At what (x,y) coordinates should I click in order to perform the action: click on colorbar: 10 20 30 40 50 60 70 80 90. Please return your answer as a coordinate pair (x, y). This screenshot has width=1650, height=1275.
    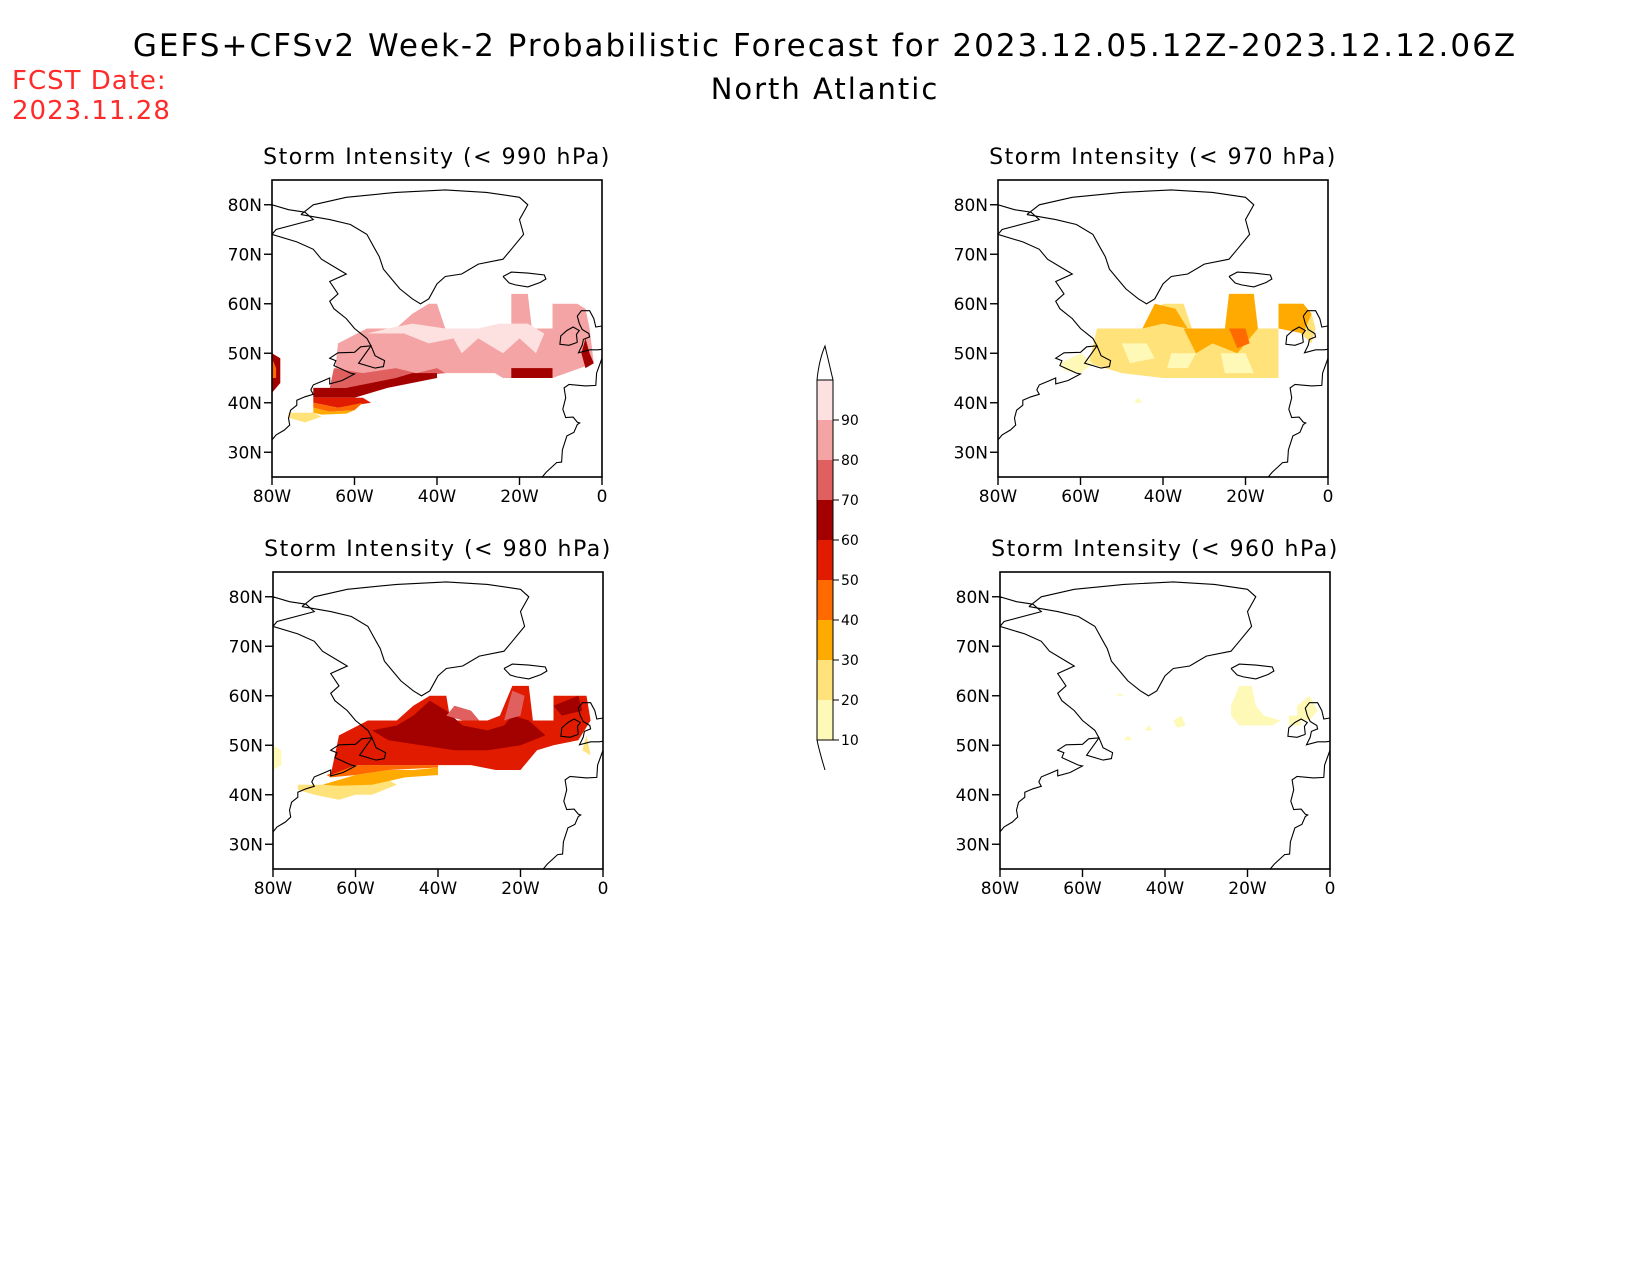
    Looking at the image, I should click on (837, 557).